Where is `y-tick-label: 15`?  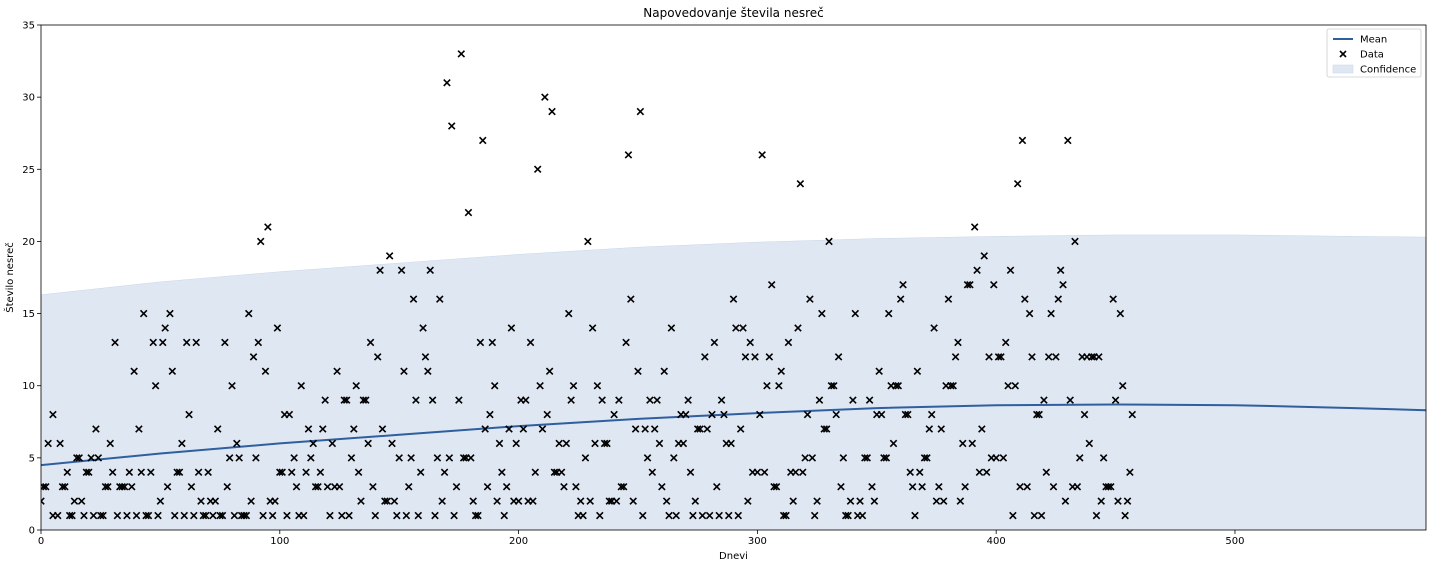
y-tick-label: 15 is located at coordinates (28, 314).